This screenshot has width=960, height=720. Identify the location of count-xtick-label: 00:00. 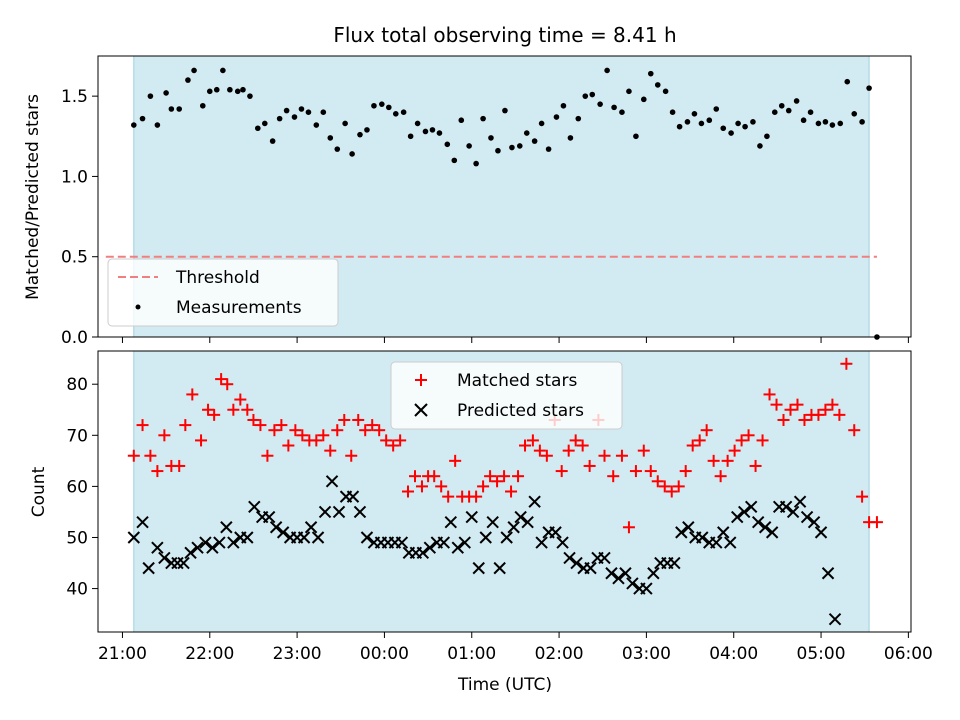
(384, 654).